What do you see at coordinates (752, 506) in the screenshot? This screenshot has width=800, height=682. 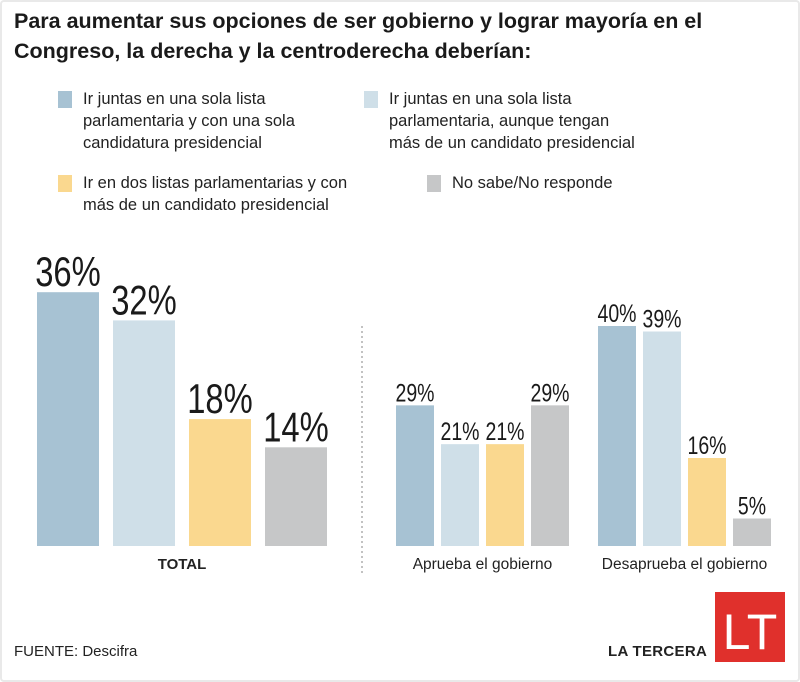 I see `value-label-desaprueba-4: 5%` at bounding box center [752, 506].